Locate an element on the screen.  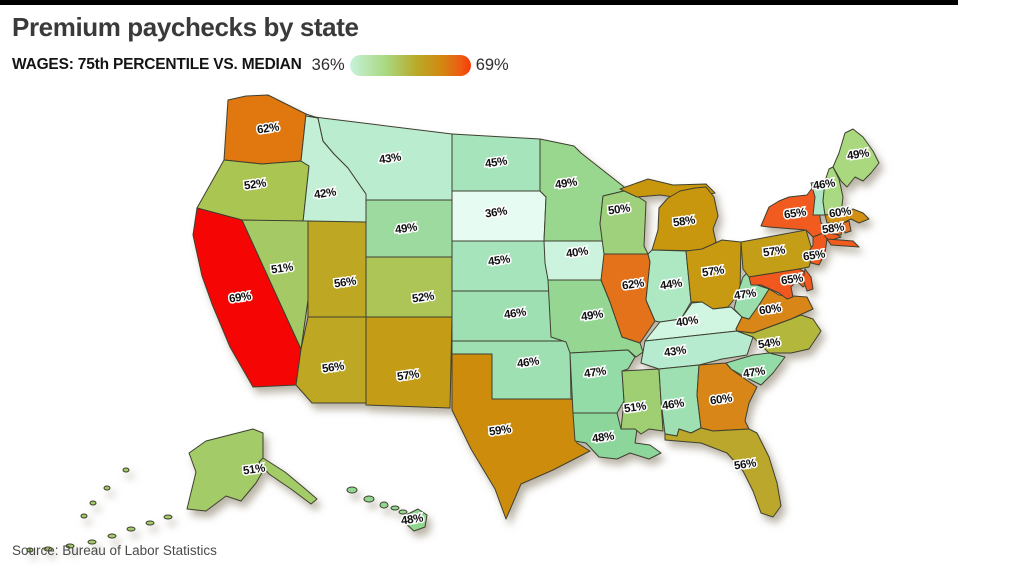
state-value-label-KS: 46% is located at coordinates (515, 313).